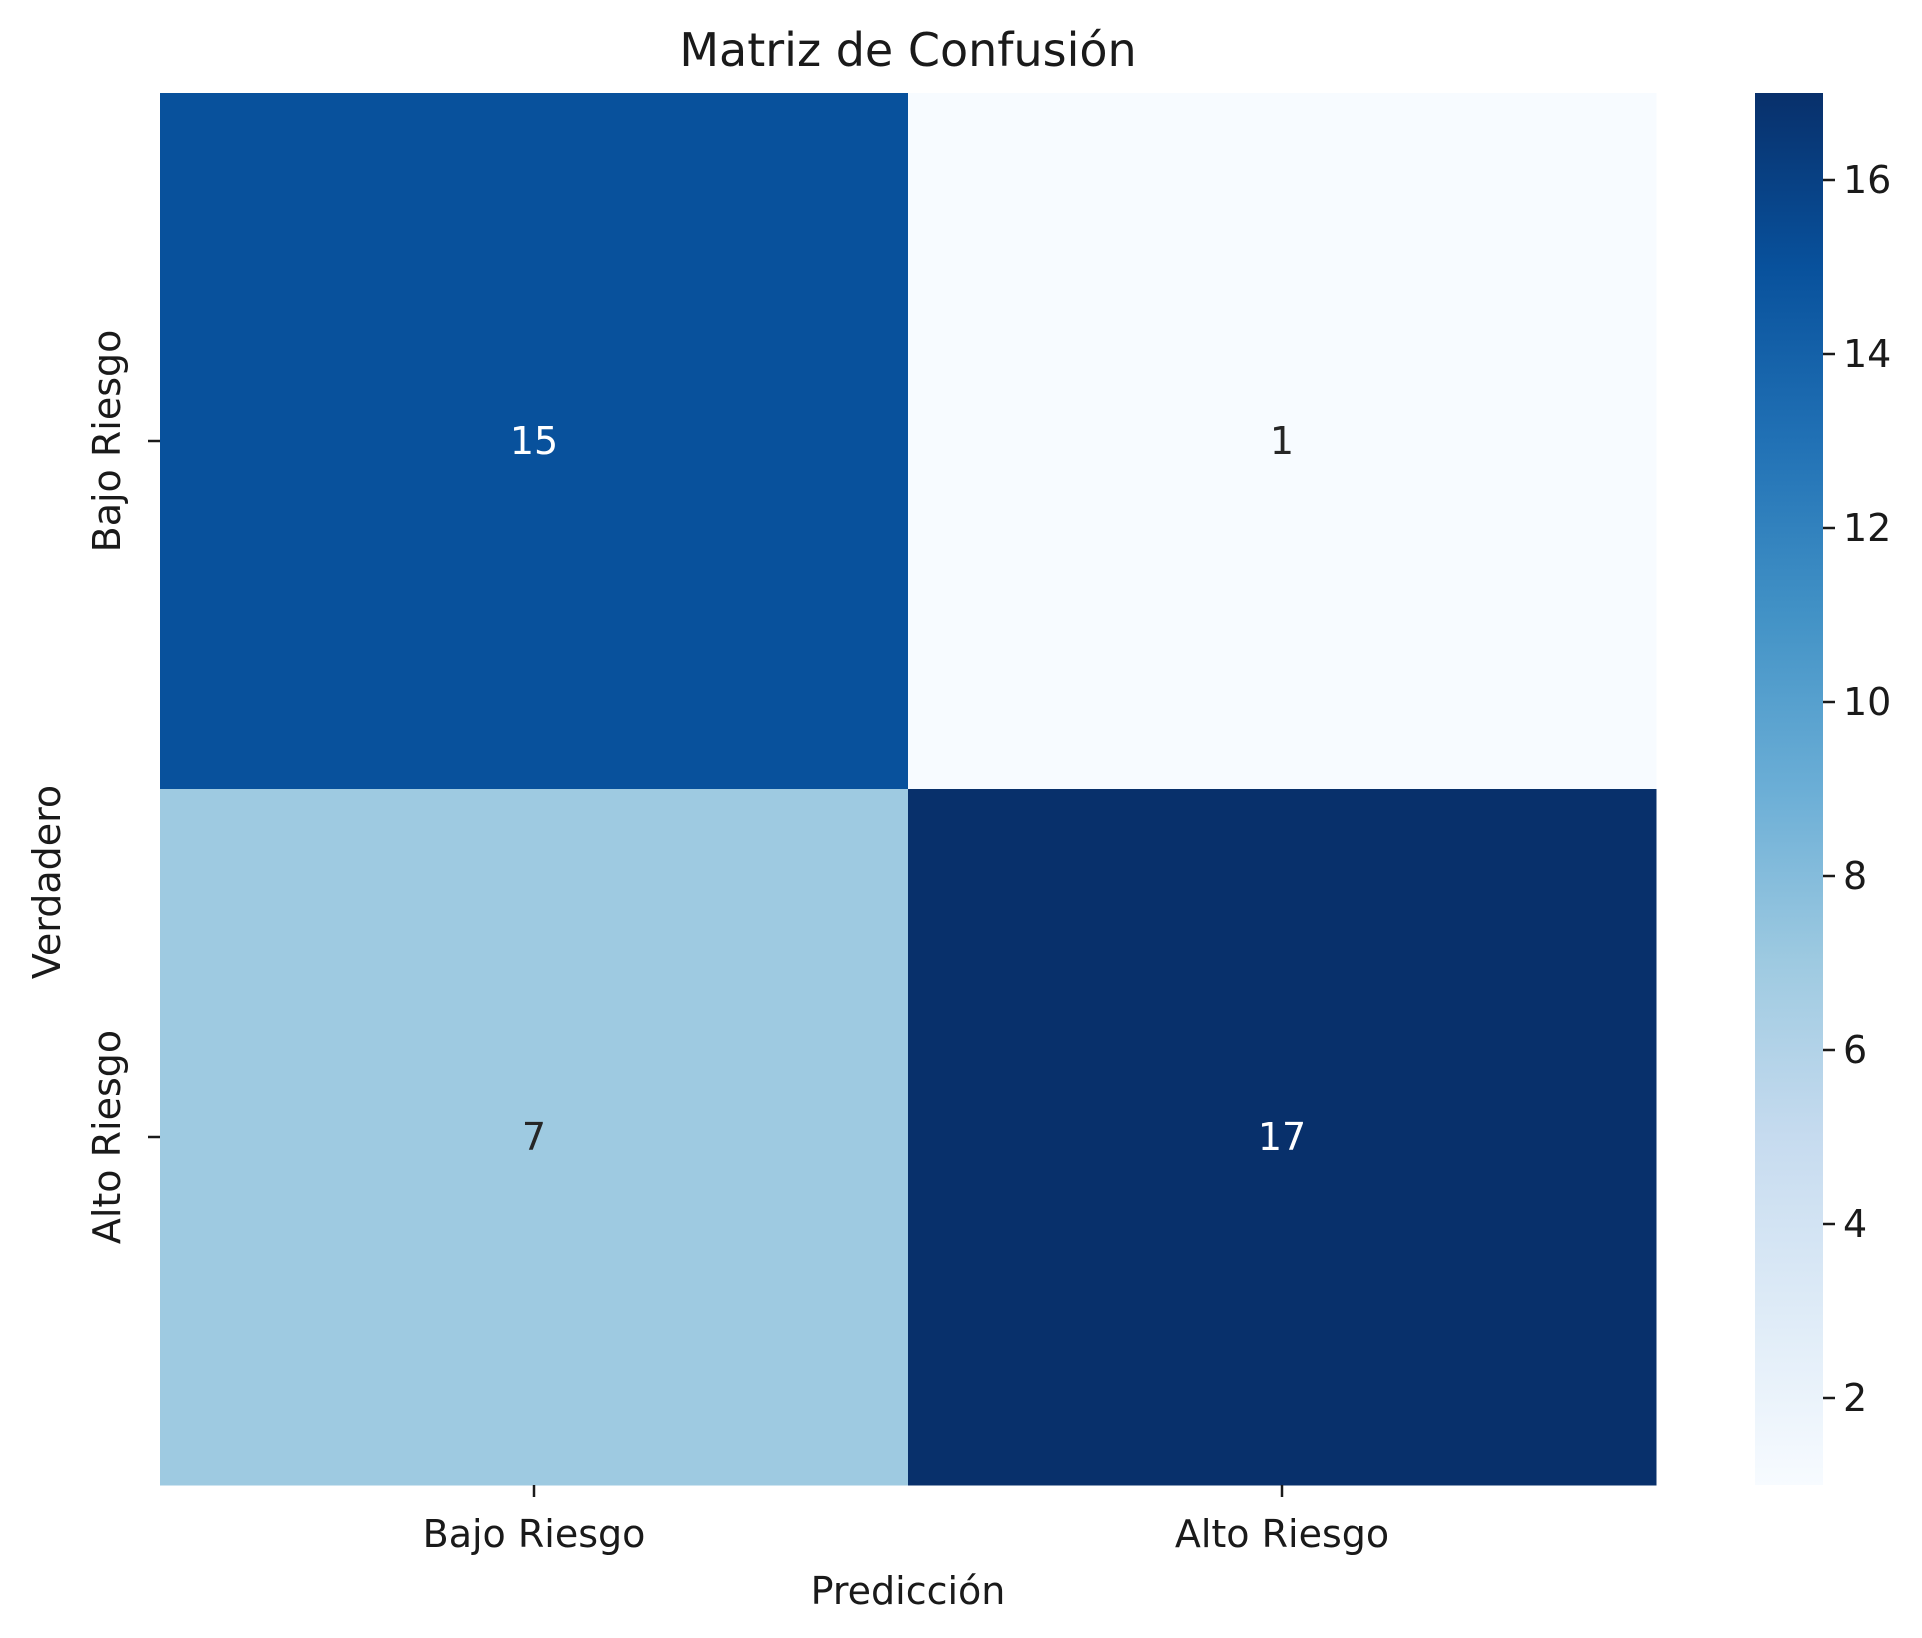 Image resolution: width=1922 pixels, height=1638 pixels. Describe the element at coordinates (1857, 789) in the screenshot. I see `colorbar-ticks: 2 4 6 8 10 12 14 16` at that location.